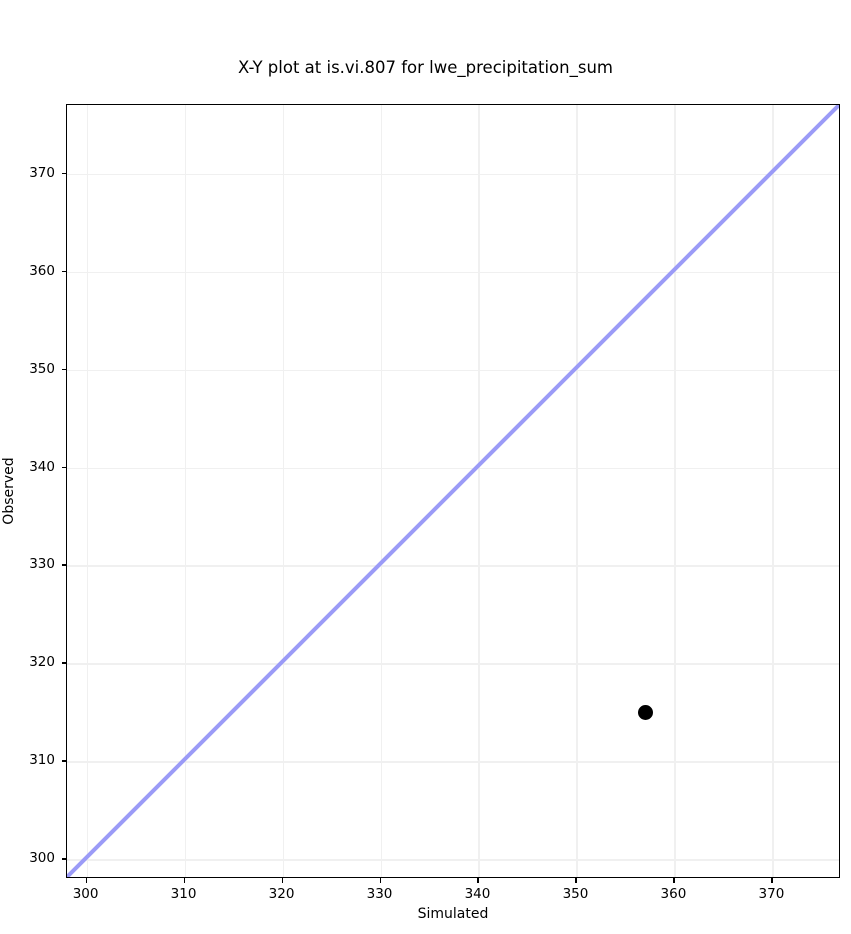 The height and width of the screenshot is (934, 851). What do you see at coordinates (673, 894) in the screenshot?
I see `x-tick-label: 360` at bounding box center [673, 894].